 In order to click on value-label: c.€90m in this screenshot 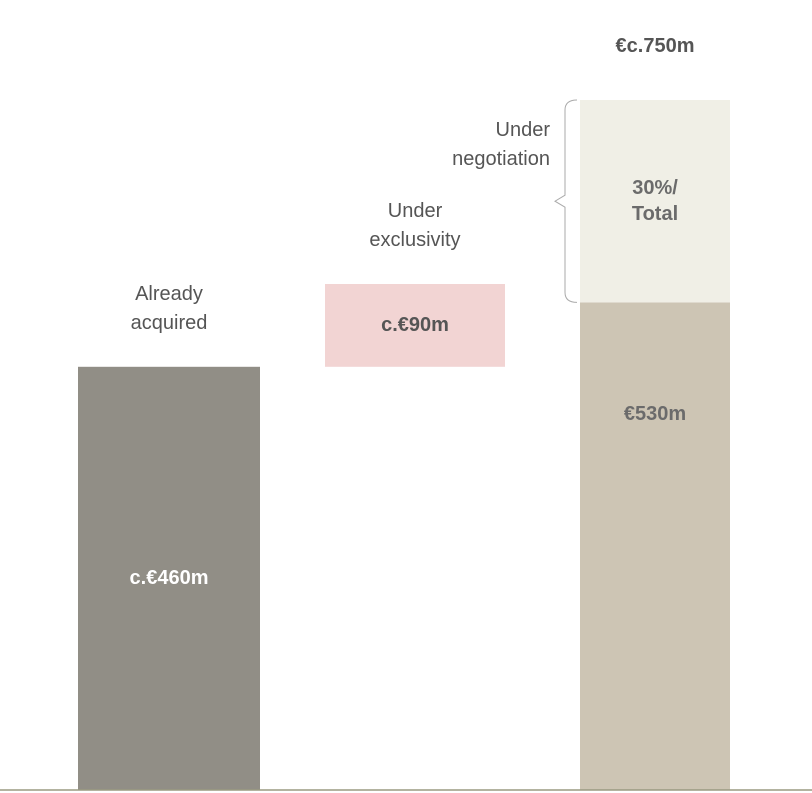, I will do `click(415, 325)`.